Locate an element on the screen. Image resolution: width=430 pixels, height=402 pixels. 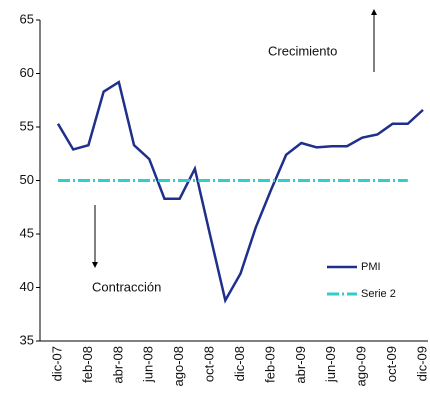
x-tick-label: dic-08 is located at coordinates (239, 363).